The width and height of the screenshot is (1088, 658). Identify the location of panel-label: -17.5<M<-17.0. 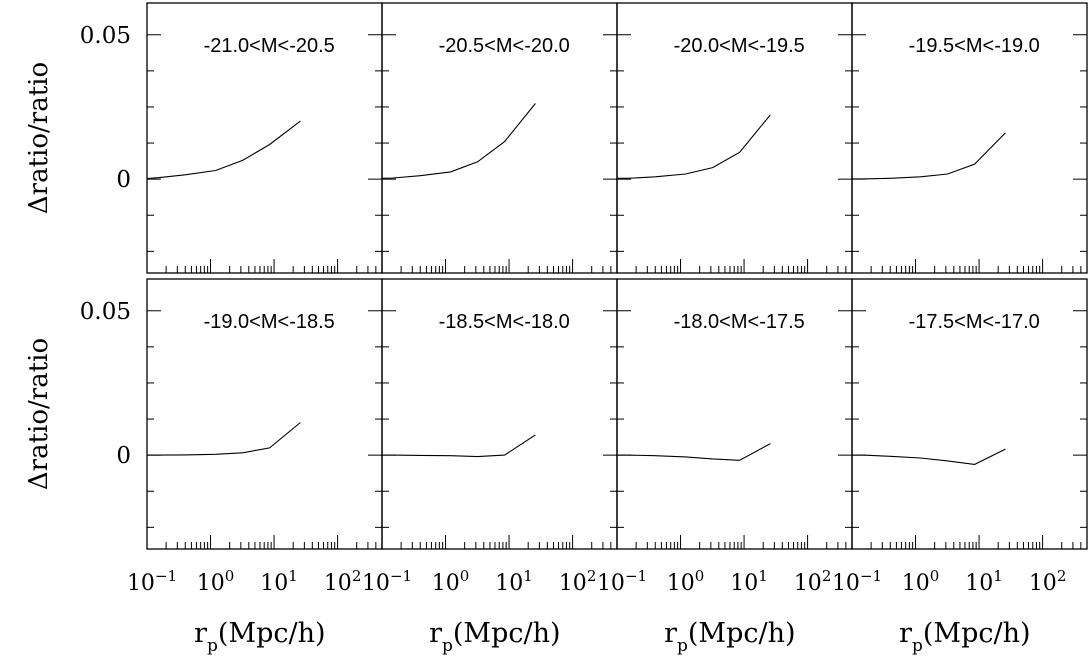
(974, 322).